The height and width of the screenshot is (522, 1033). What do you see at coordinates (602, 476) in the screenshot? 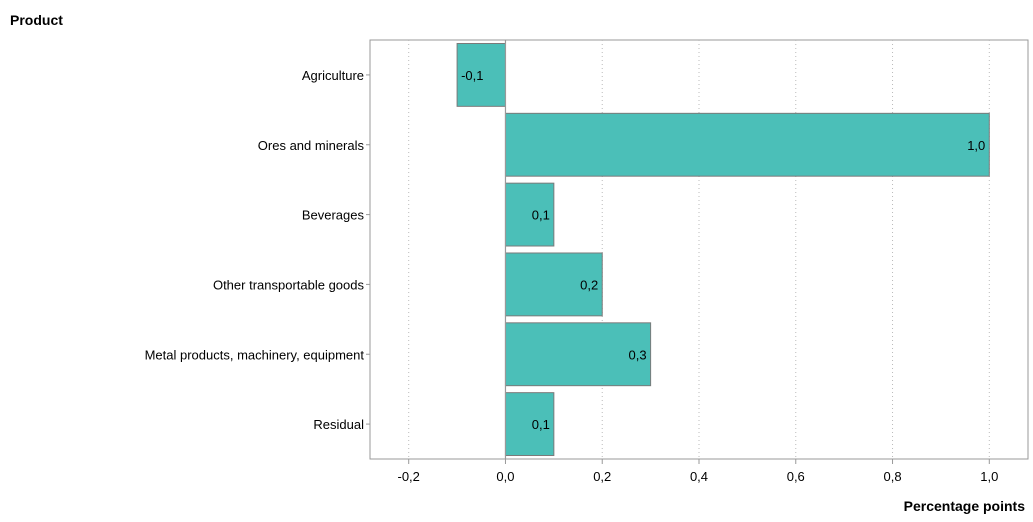
I see `x-tick-label: 0,2` at bounding box center [602, 476].